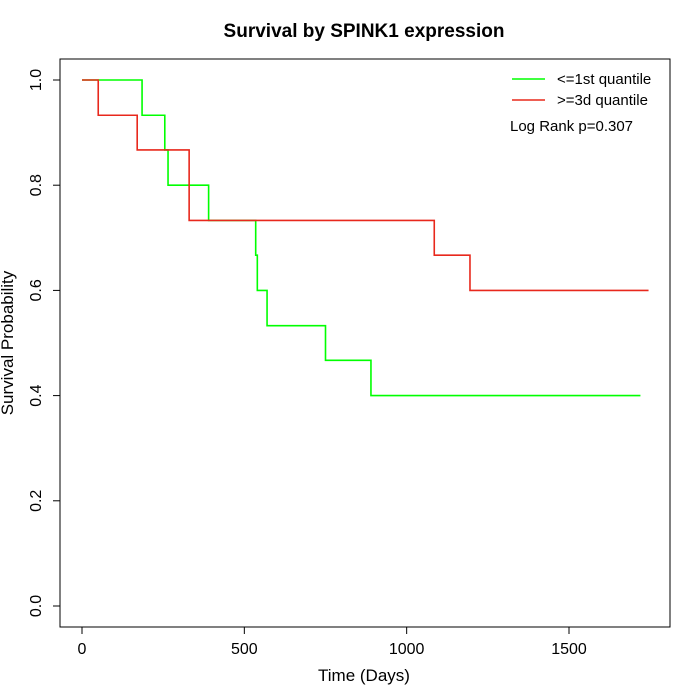 This screenshot has width=700, height=700. What do you see at coordinates (332, 642) in the screenshot?
I see `x-axis: 0 500 1000 1500` at bounding box center [332, 642].